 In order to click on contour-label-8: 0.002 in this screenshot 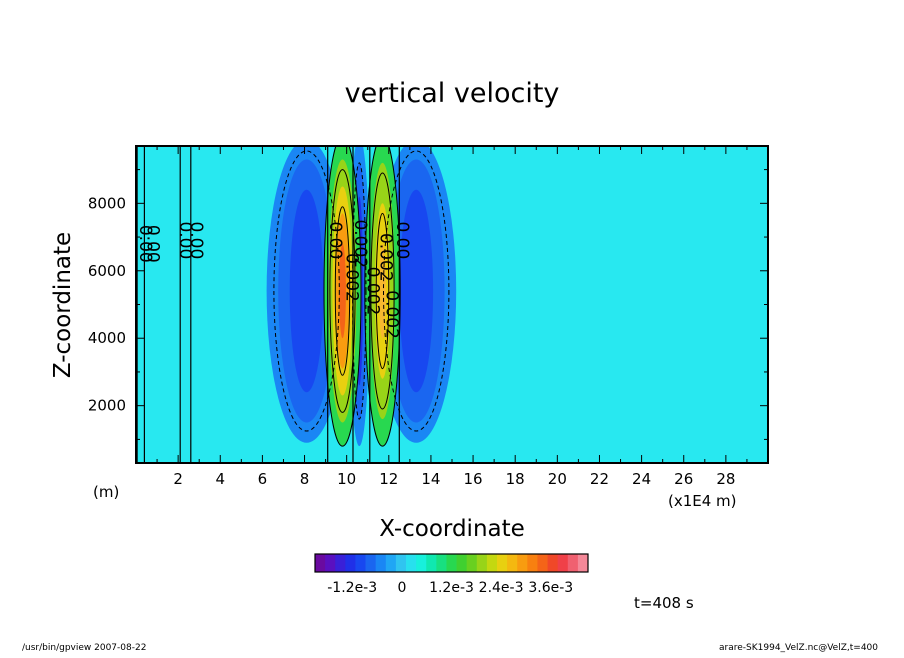, I will do `click(373, 291)`.